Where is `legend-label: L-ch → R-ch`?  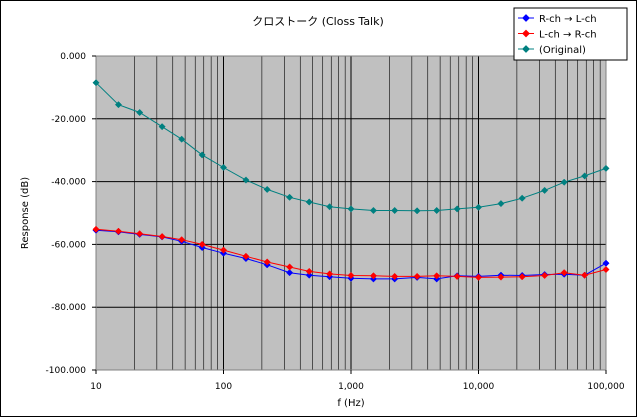 legend-label: L-ch → R-ch is located at coordinates (568, 35).